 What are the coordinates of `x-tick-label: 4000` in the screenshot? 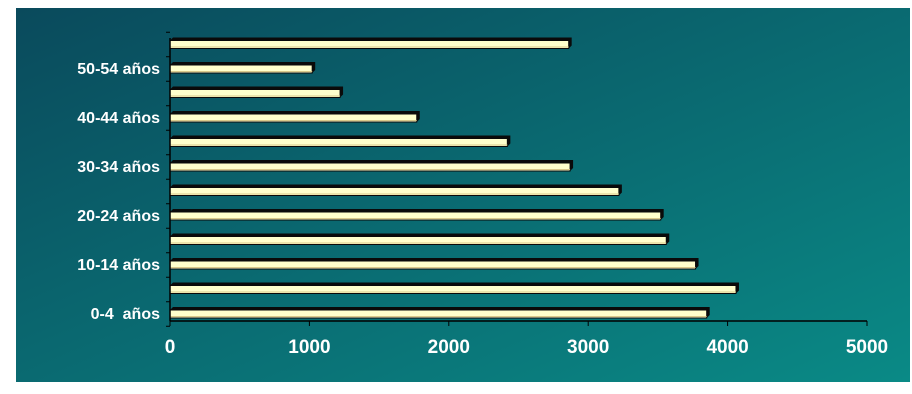 It's located at (727, 347).